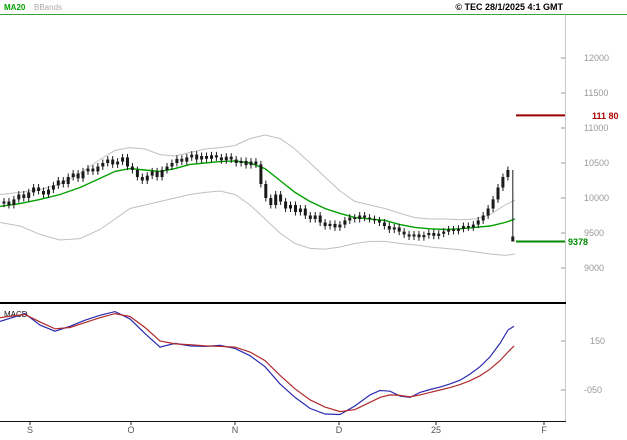  I want to click on resistance-price-label: 111 80, so click(605, 116).